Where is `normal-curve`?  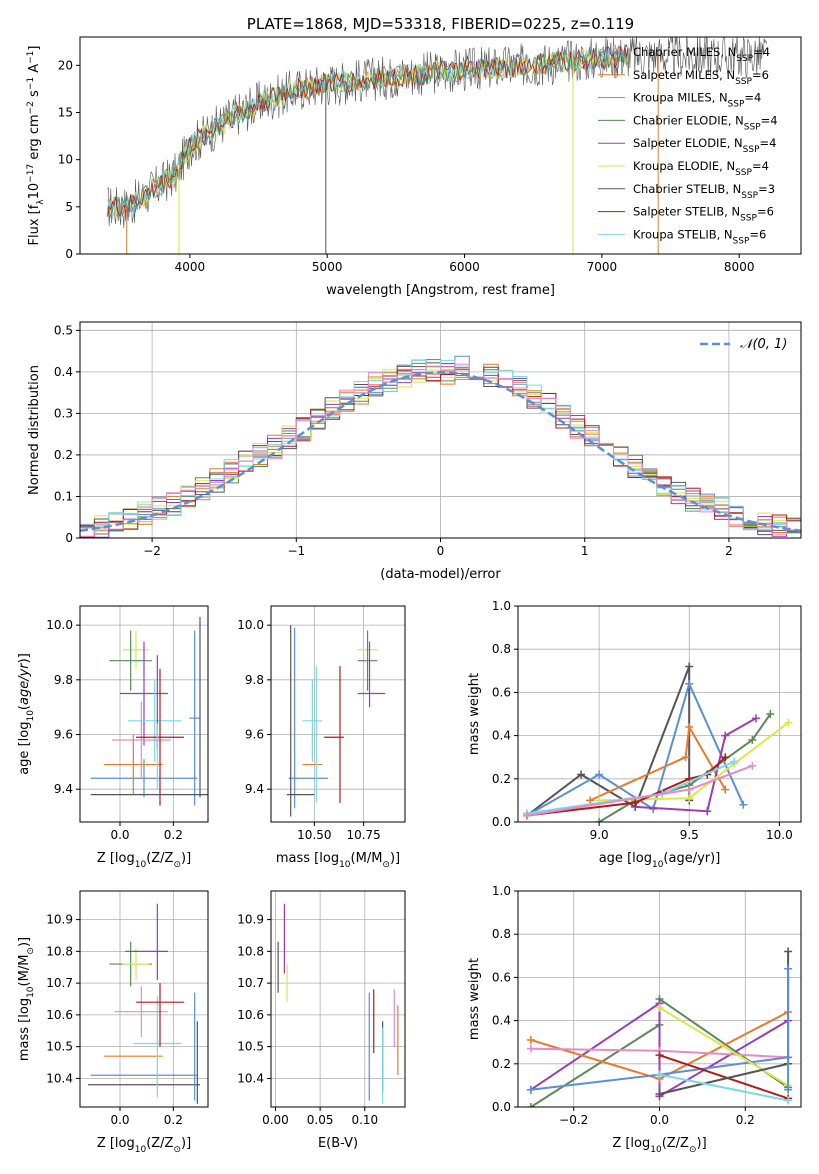
normal-curve is located at coordinates (440, 451).